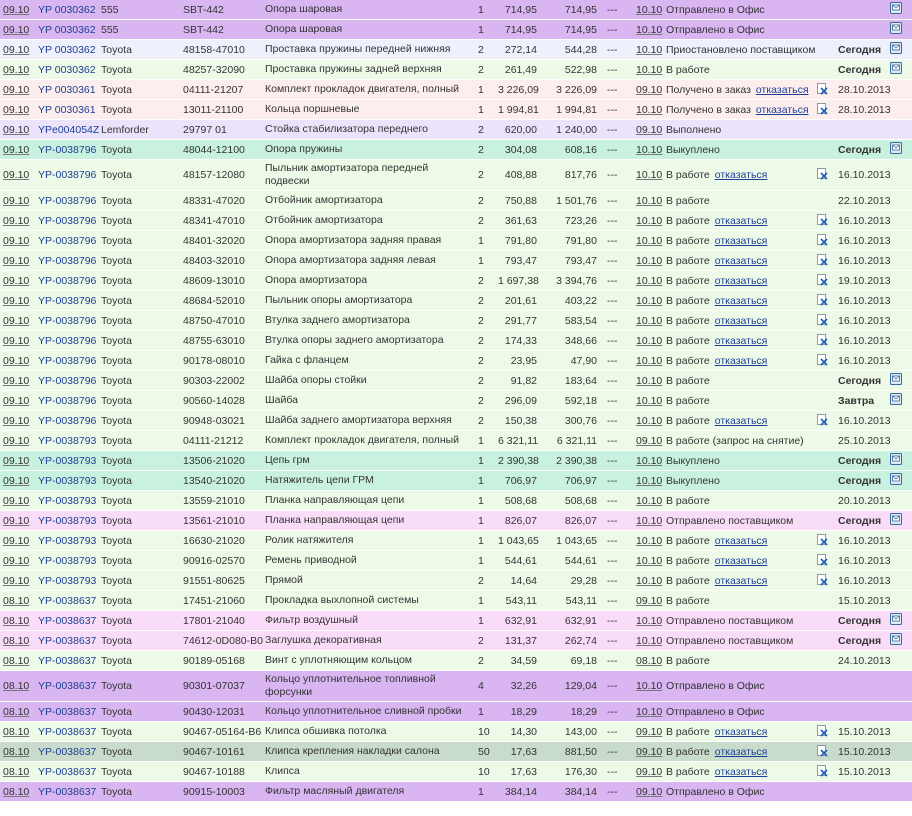 This screenshot has height=816, width=912. Describe the element at coordinates (649, 660) in the screenshot. I see `status-date: 08.10` at that location.